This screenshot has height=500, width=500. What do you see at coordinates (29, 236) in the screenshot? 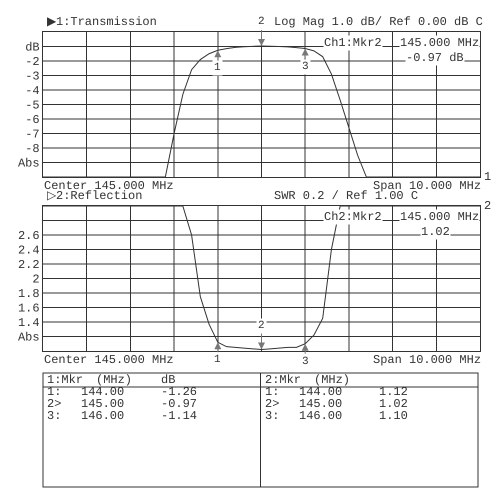
I see `y-tick-label: 2.6` at bounding box center [29, 236].